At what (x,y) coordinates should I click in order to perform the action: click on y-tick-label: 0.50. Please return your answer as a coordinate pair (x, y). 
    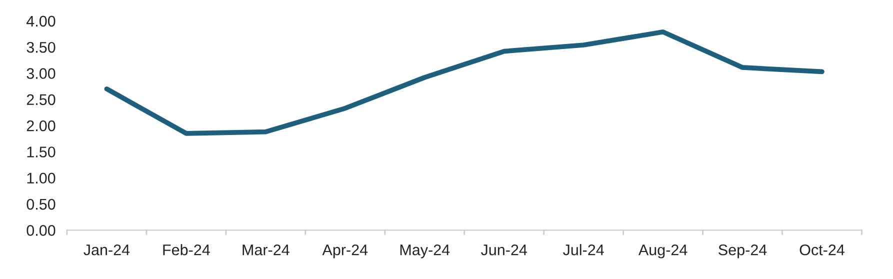
    Looking at the image, I should click on (41, 204).